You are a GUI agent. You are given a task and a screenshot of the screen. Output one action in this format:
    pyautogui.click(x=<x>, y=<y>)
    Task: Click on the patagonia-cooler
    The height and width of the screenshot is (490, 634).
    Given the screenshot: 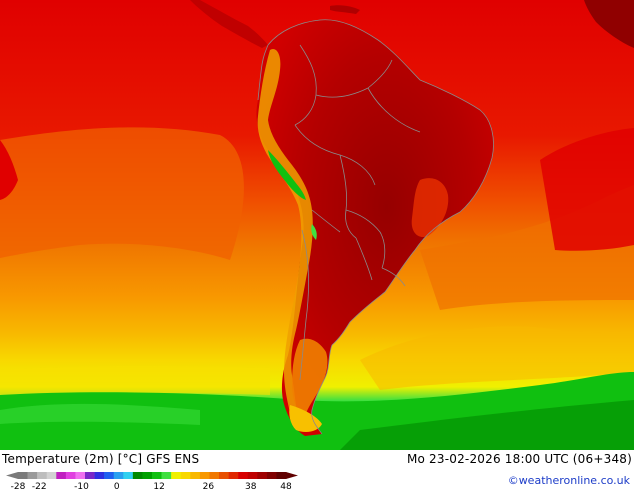 What is the action you would take?
    pyautogui.click(x=310, y=379)
    